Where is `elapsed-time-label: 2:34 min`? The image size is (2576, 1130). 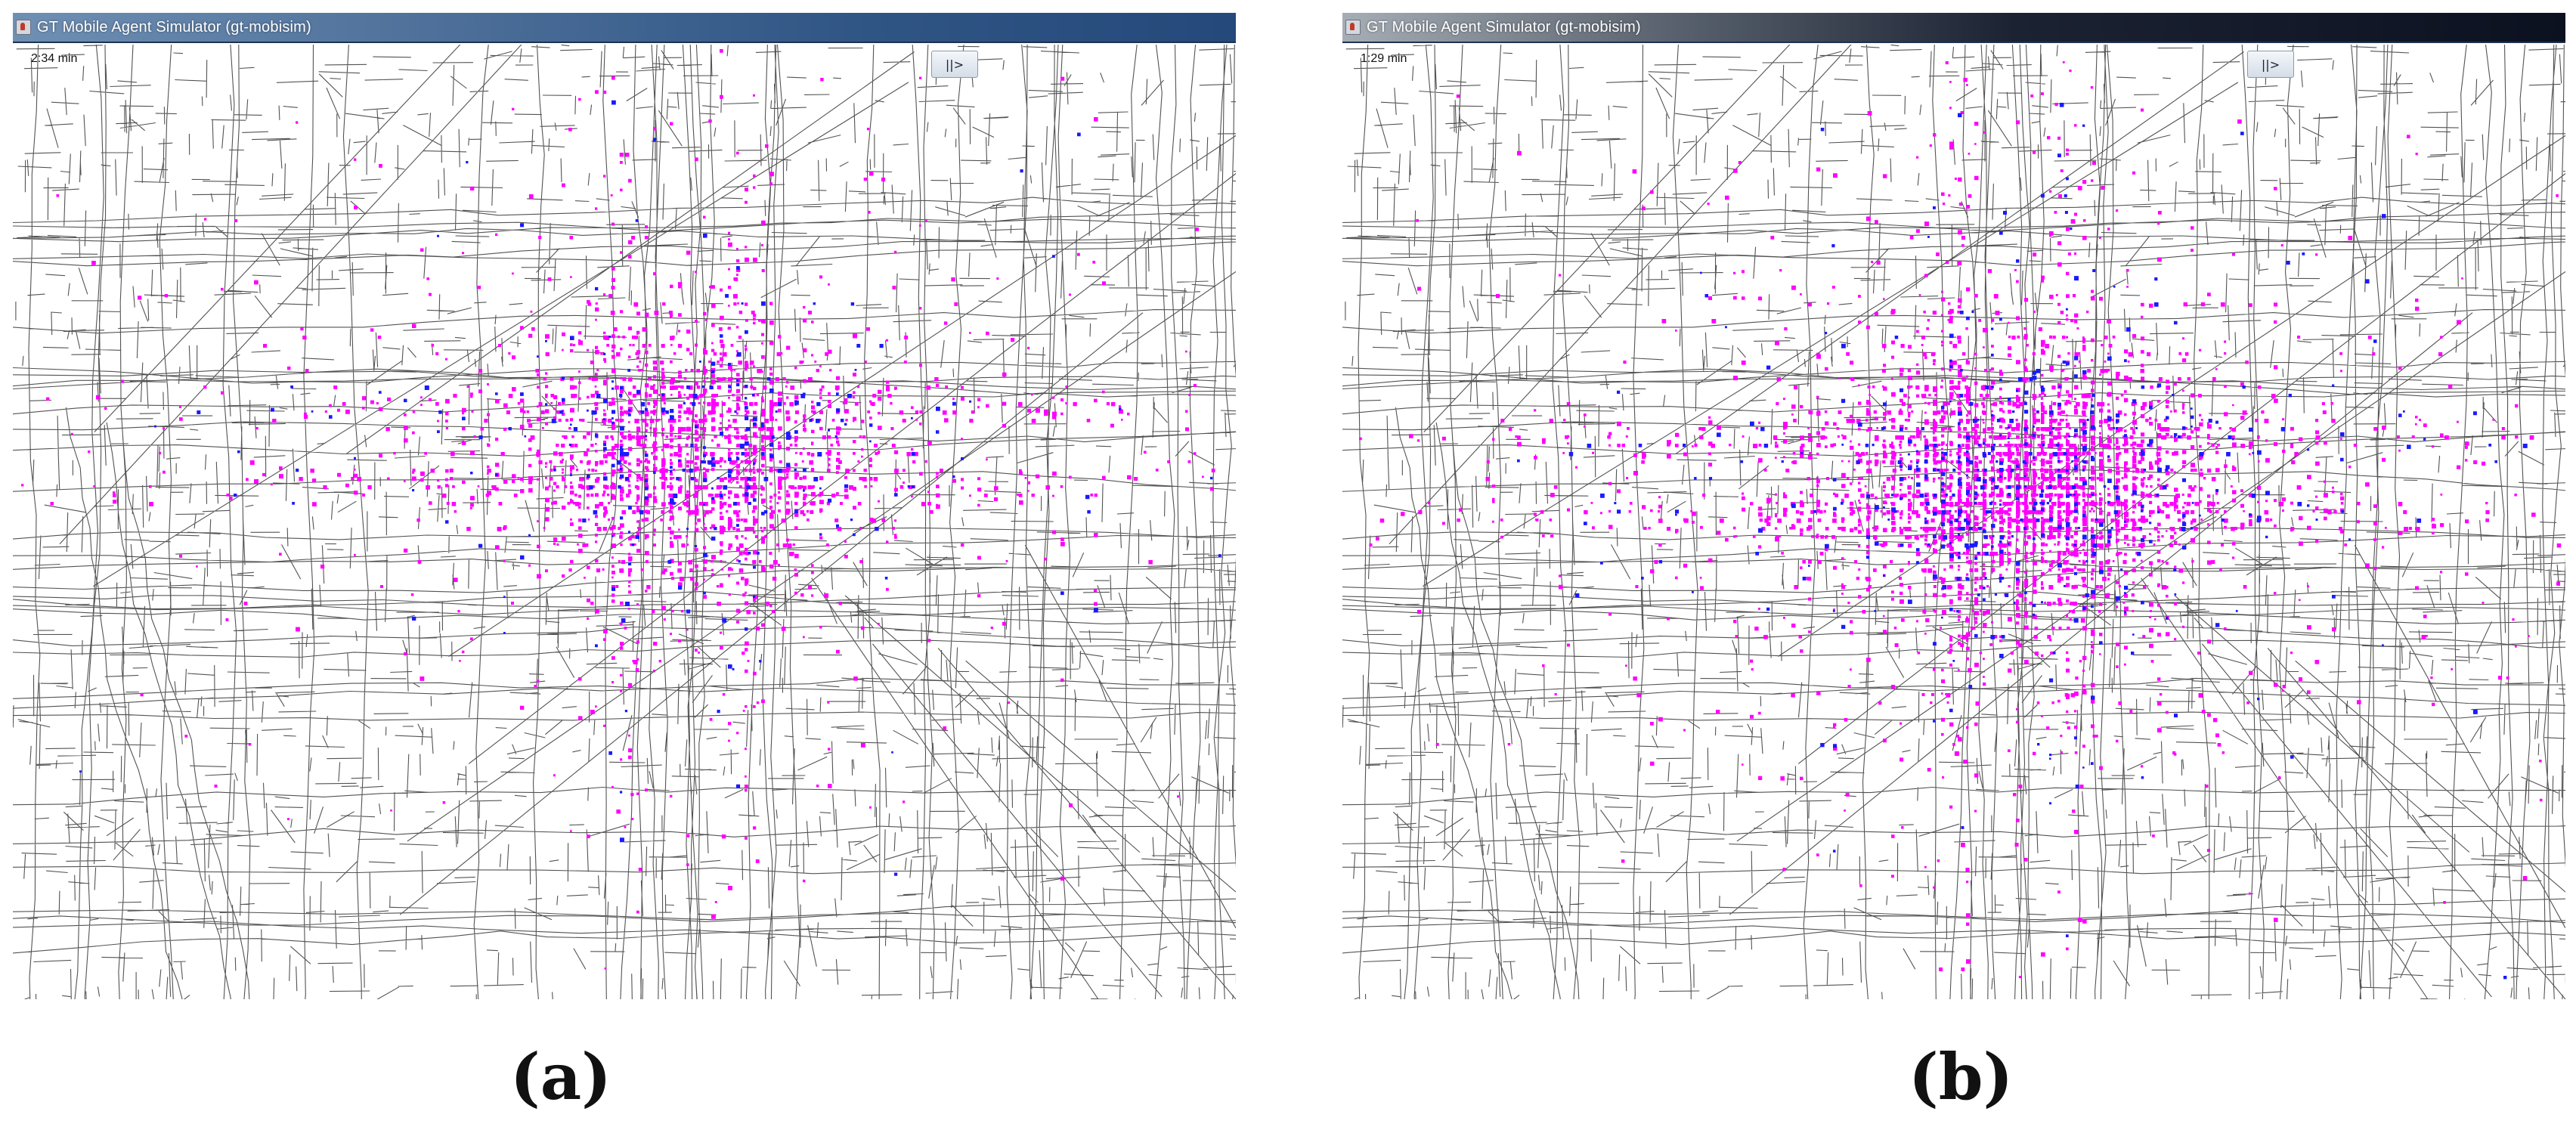 elapsed-time-label: 2:34 min is located at coordinates (54, 58).